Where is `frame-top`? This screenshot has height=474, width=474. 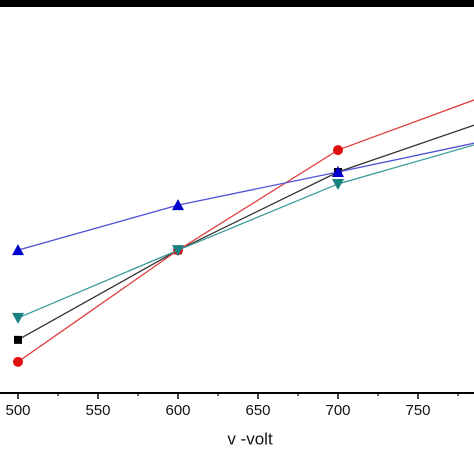 frame-top is located at coordinates (237, 3).